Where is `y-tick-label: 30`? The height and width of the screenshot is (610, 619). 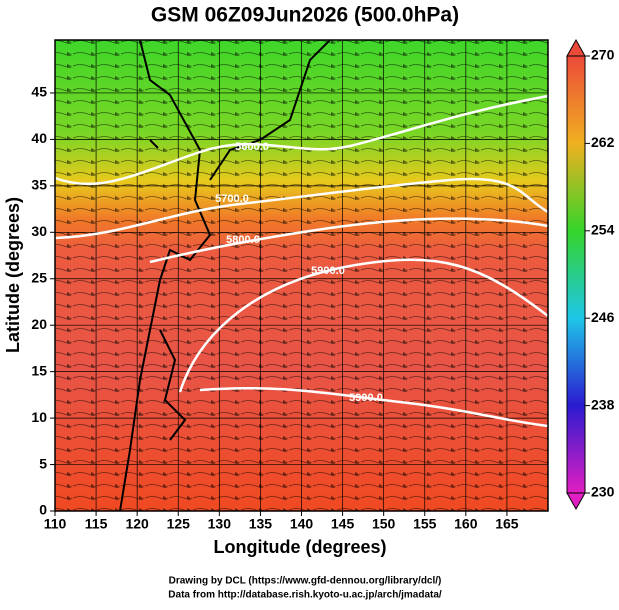
y-tick-label: 30 is located at coordinates (39, 231).